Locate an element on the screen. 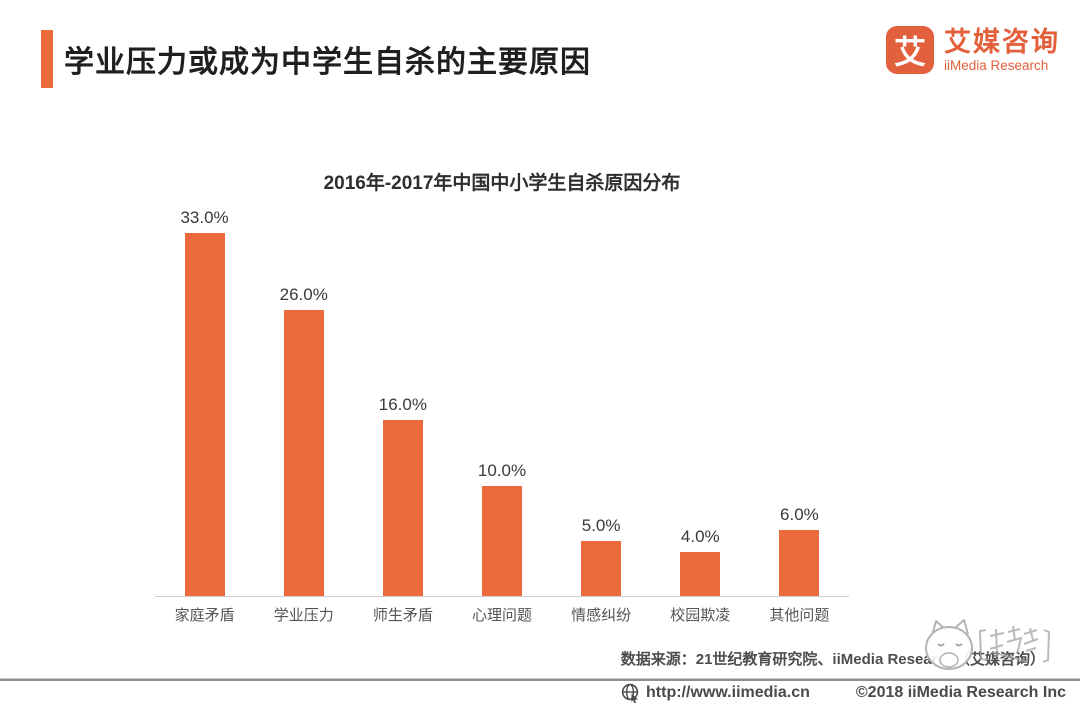  bar-category-label: 校园欺凌 is located at coordinates (700, 615).